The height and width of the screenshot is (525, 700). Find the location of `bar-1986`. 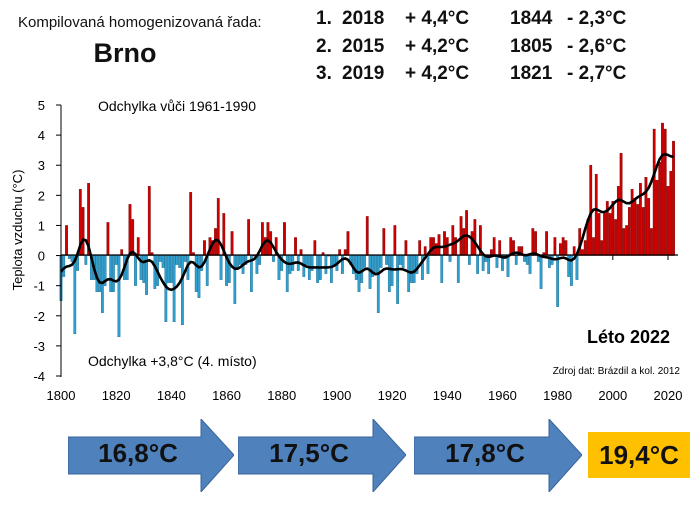

bar-1986 is located at coordinates (574, 251).